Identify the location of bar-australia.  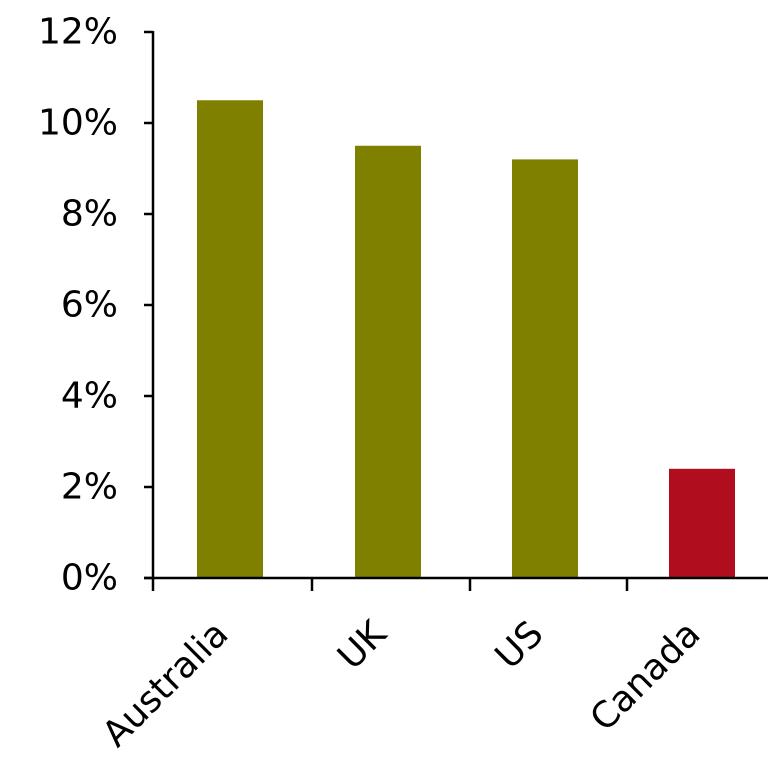
(230, 339).